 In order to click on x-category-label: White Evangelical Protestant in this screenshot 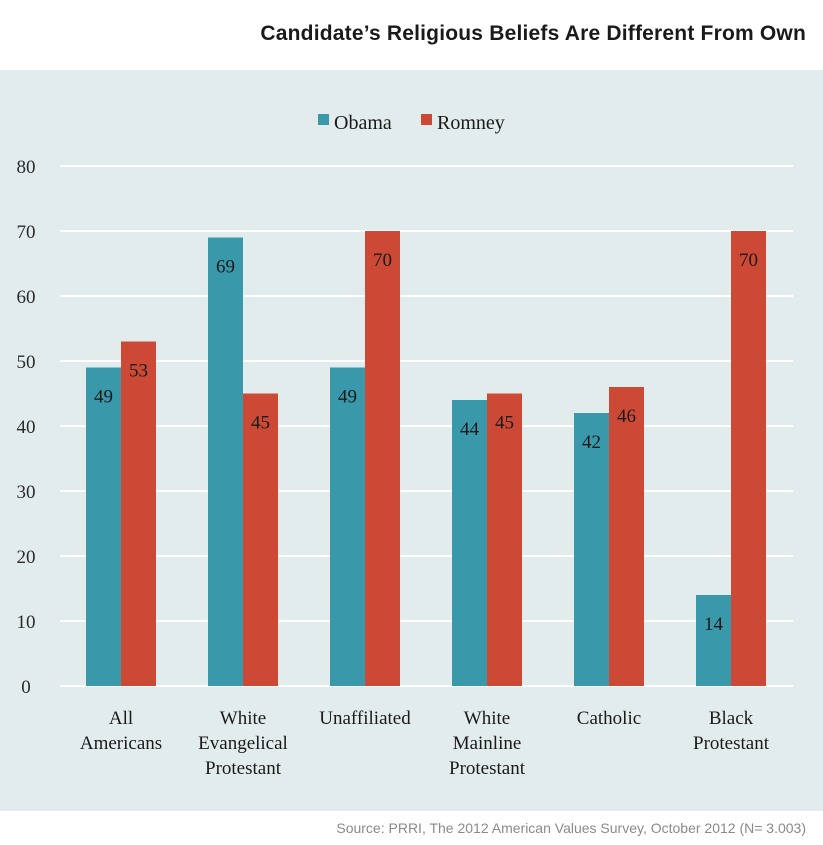, I will do `click(243, 743)`.